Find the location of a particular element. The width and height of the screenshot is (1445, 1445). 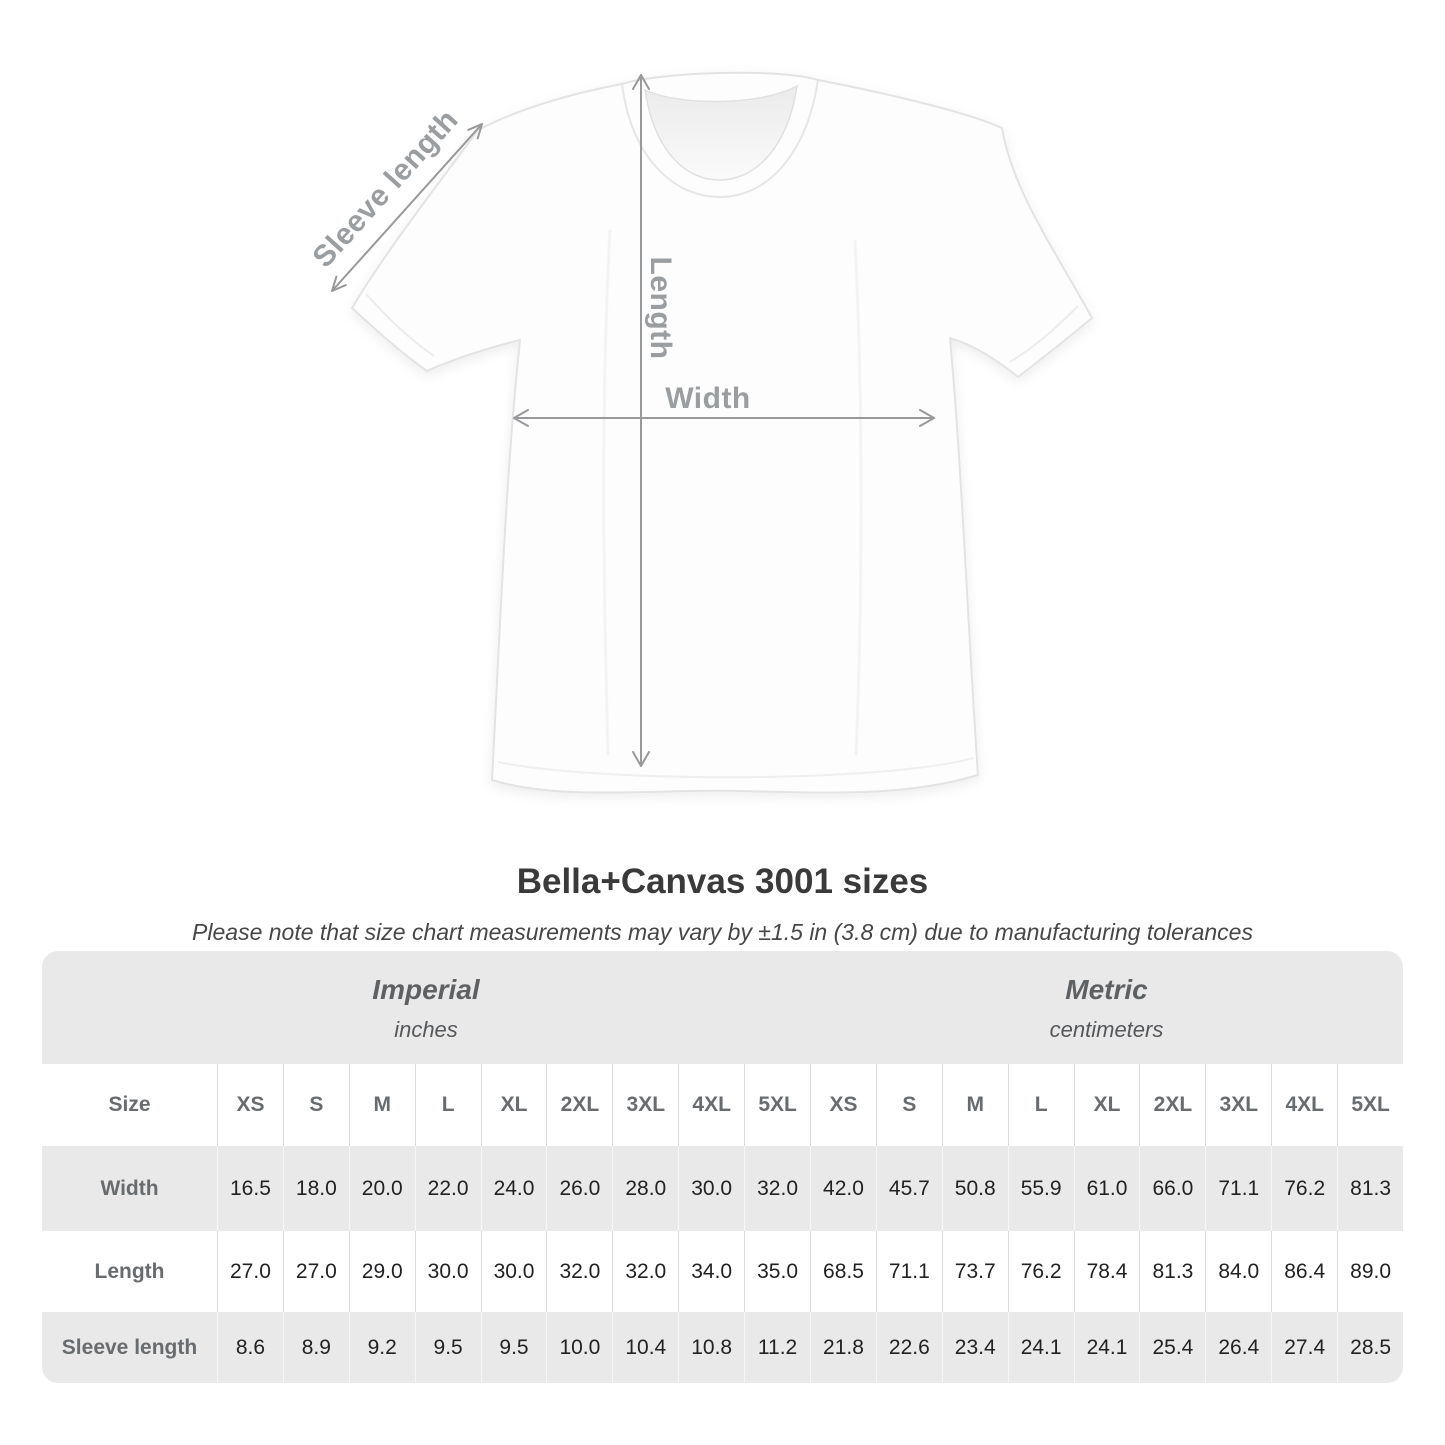

imperial-header: Imperial inches is located at coordinates (426, 1007).